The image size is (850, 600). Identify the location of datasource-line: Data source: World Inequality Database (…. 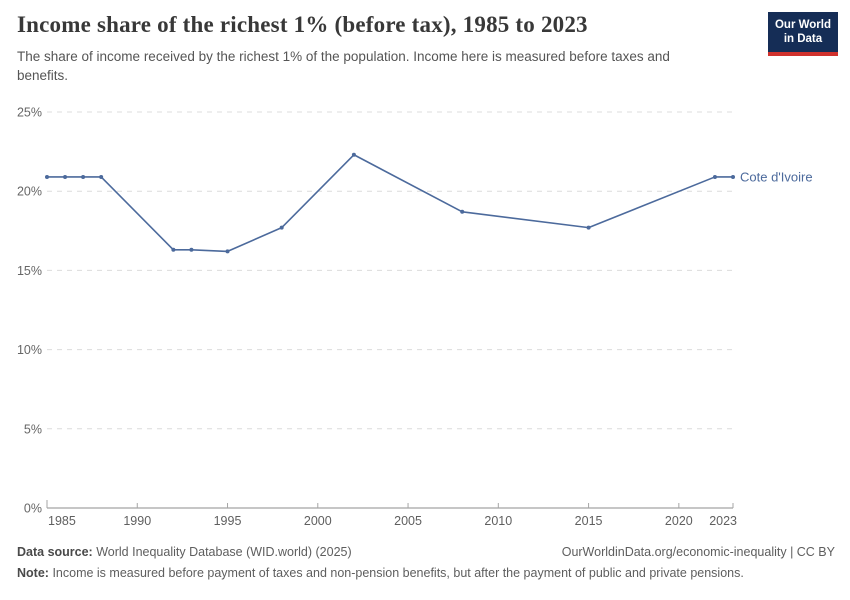
(184, 552).